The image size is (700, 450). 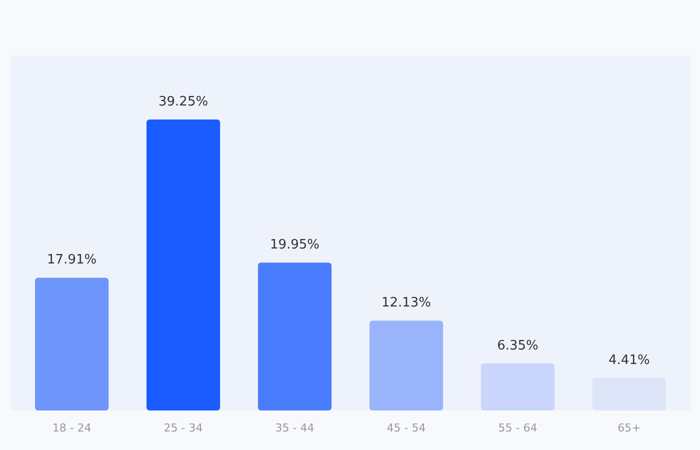 I want to click on x-tick-label: 25 - 34, so click(x=183, y=428).